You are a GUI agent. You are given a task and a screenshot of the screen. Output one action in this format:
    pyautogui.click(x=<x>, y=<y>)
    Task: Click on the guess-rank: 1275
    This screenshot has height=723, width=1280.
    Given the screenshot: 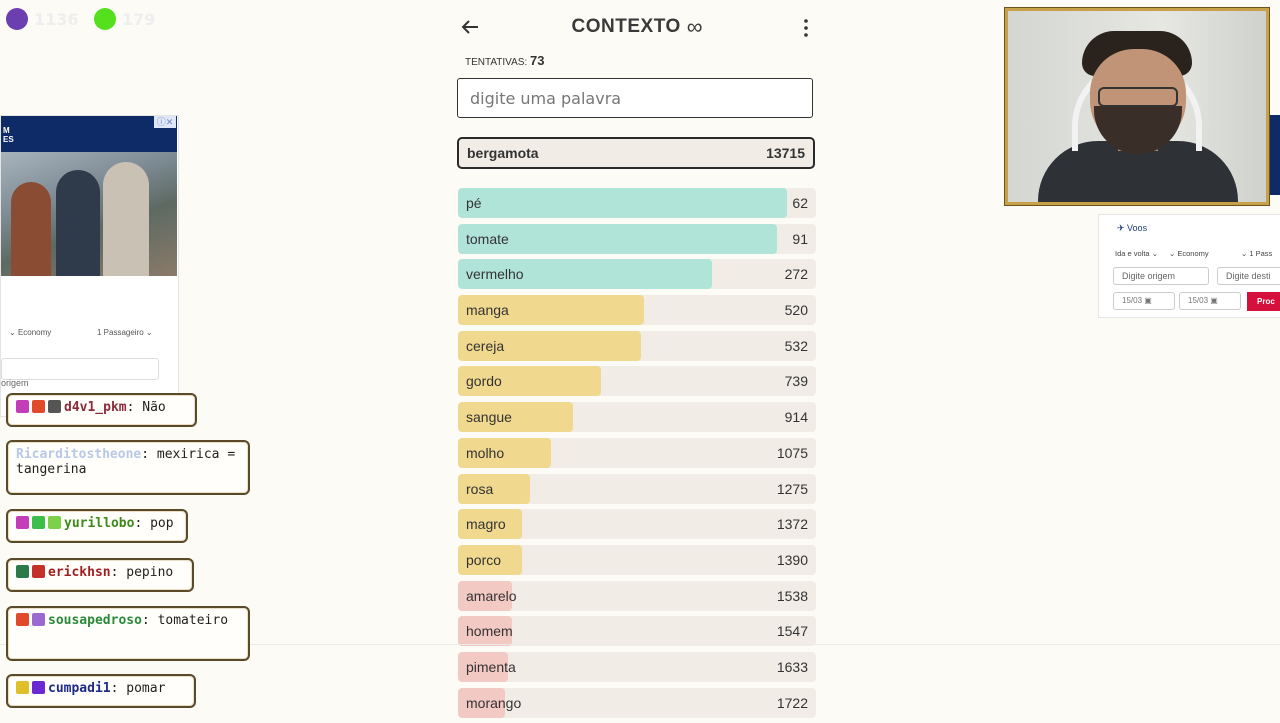 What is the action you would take?
    pyautogui.click(x=792, y=488)
    